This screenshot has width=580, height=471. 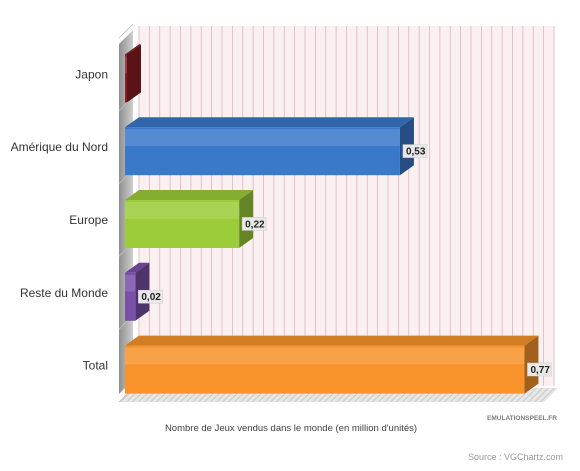 I want to click on data-label: 0,02, so click(x=150, y=296).